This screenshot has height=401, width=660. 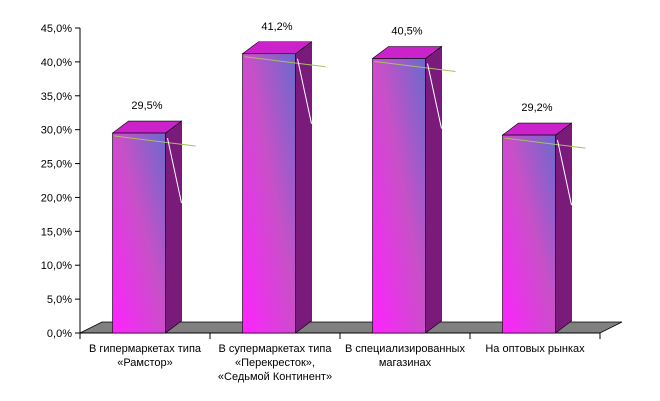 What do you see at coordinates (56, 63) in the screenshot?
I see `y-tick-label: 40,0%` at bounding box center [56, 63].